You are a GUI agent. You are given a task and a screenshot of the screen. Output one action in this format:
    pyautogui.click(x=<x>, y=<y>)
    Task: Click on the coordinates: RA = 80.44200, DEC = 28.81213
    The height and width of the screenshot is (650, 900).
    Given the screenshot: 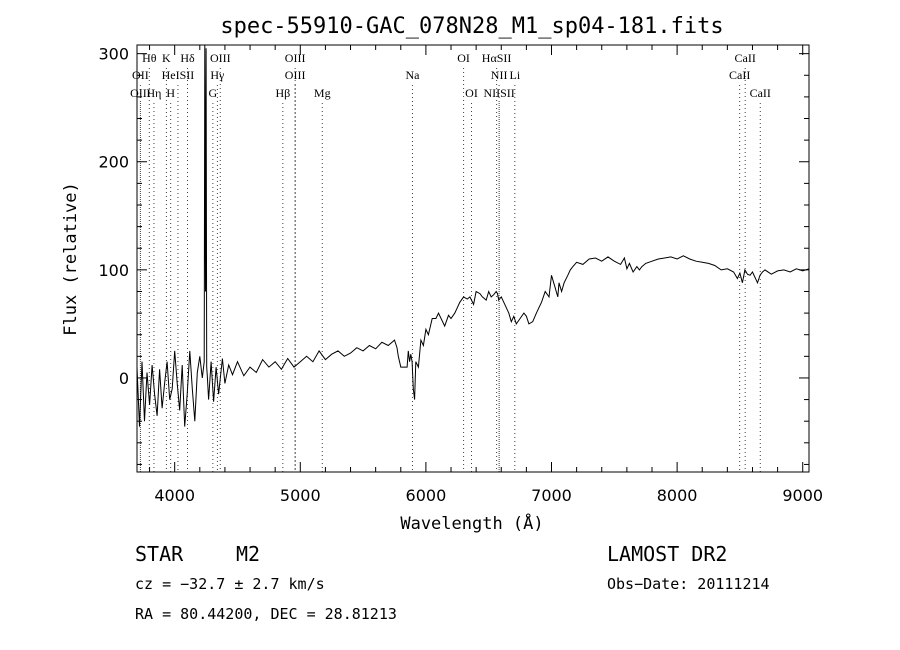 What is the action you would take?
    pyautogui.click(x=266, y=614)
    